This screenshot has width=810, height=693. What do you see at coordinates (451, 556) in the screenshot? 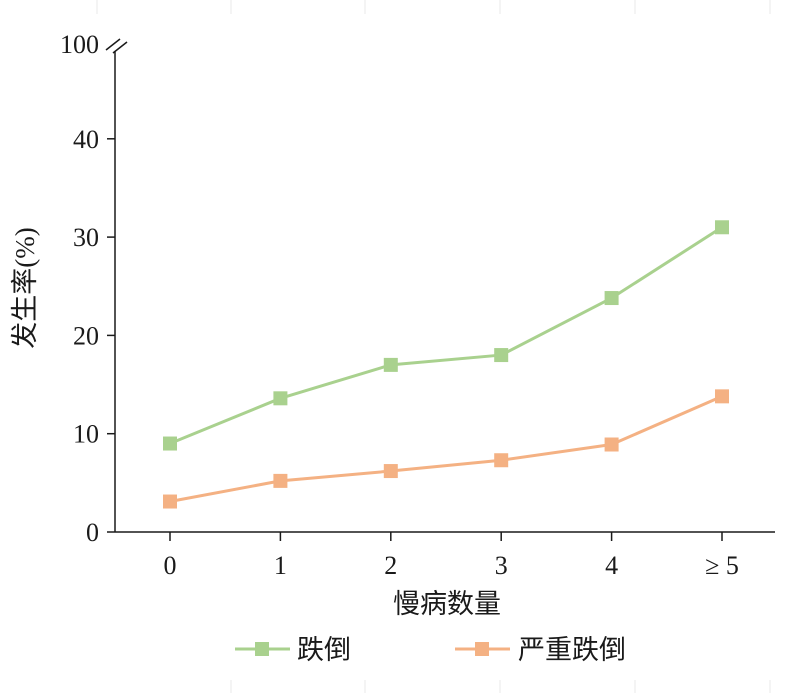
I see `x-axis-ticks: 0 1 2 3 4 ≥ 5` at bounding box center [451, 556].